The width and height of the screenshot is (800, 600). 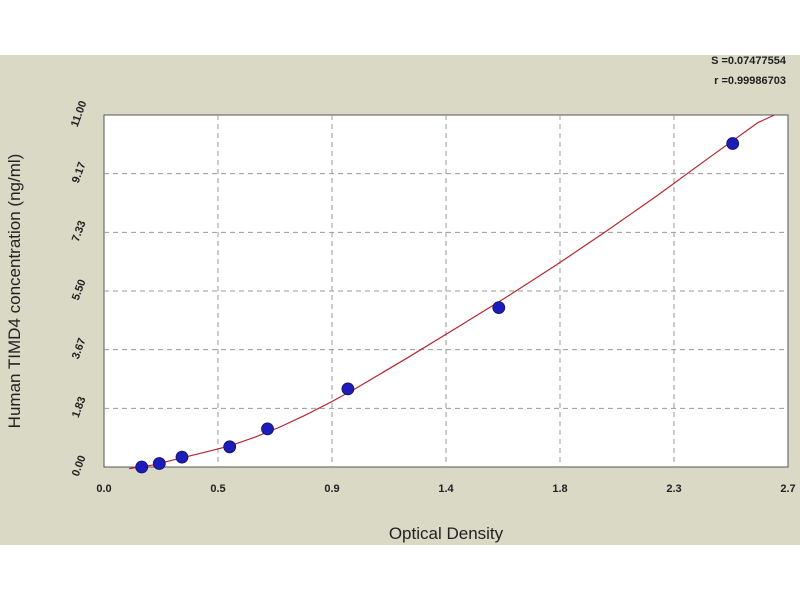 What do you see at coordinates (217, 489) in the screenshot?
I see `x-tick-label: 0.5` at bounding box center [217, 489].